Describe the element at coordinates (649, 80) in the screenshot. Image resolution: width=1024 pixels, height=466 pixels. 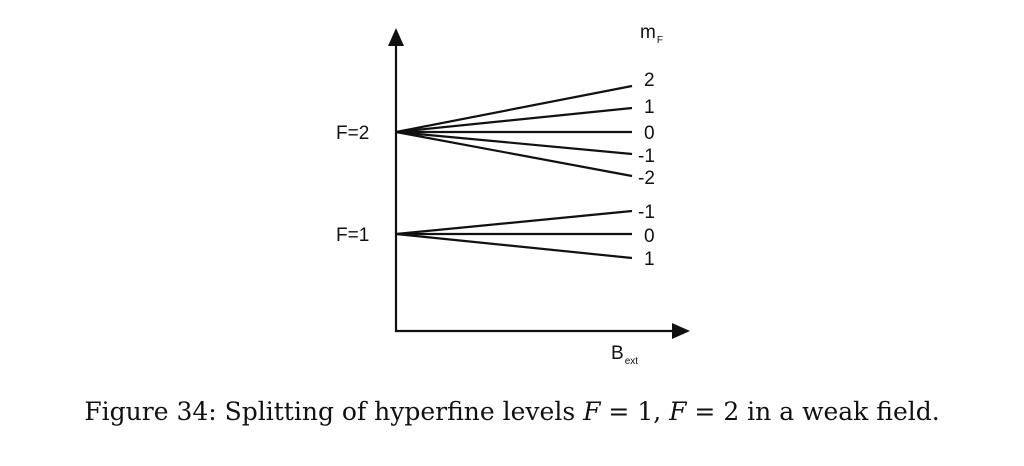
I see `f2-sublevel-label: 2` at that location.